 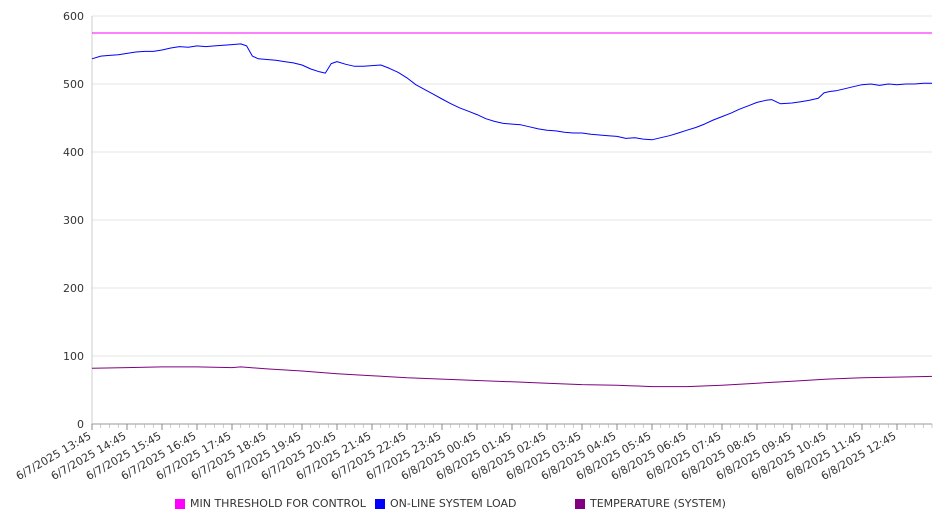 I want to click on legend-item: ON-LINE SYSTEM LOAD, so click(x=445, y=503).